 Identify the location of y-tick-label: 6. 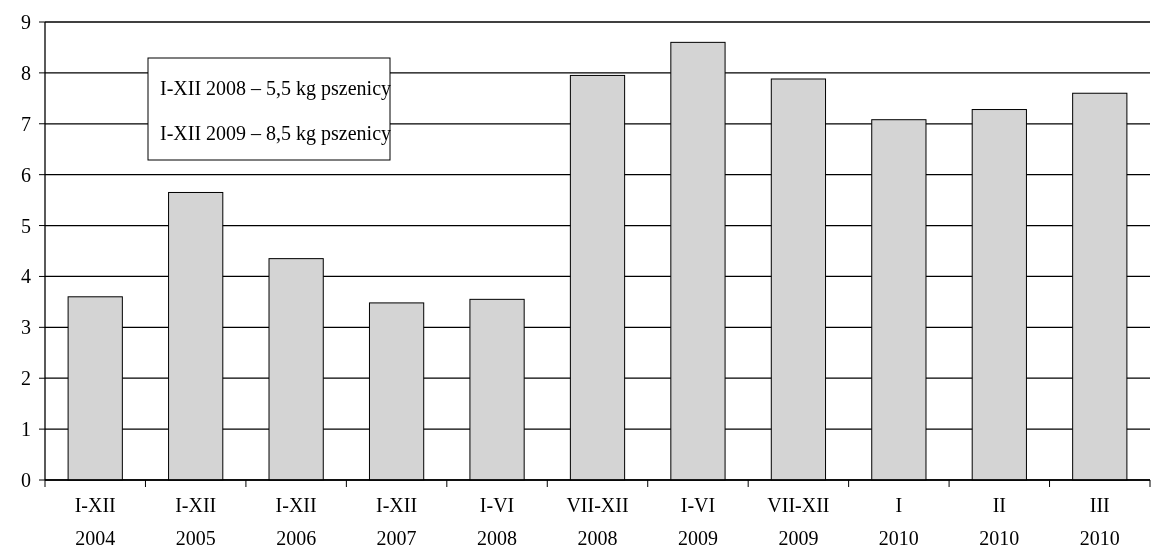
(26, 174).